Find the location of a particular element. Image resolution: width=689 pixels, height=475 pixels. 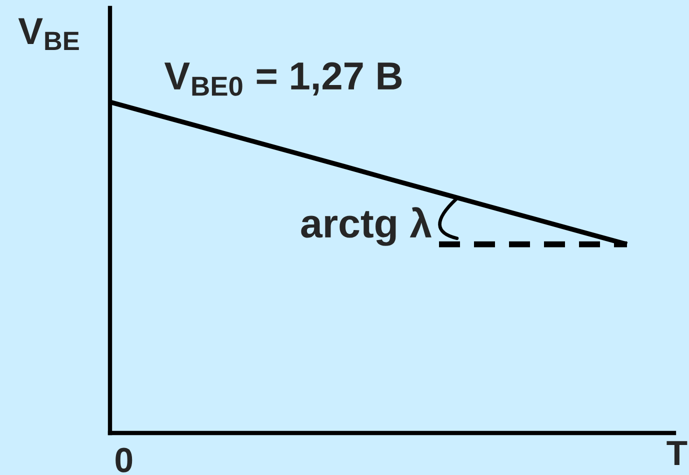

text: V$_{BE0}$ = 1,27 B is located at coordinates (283, 79).